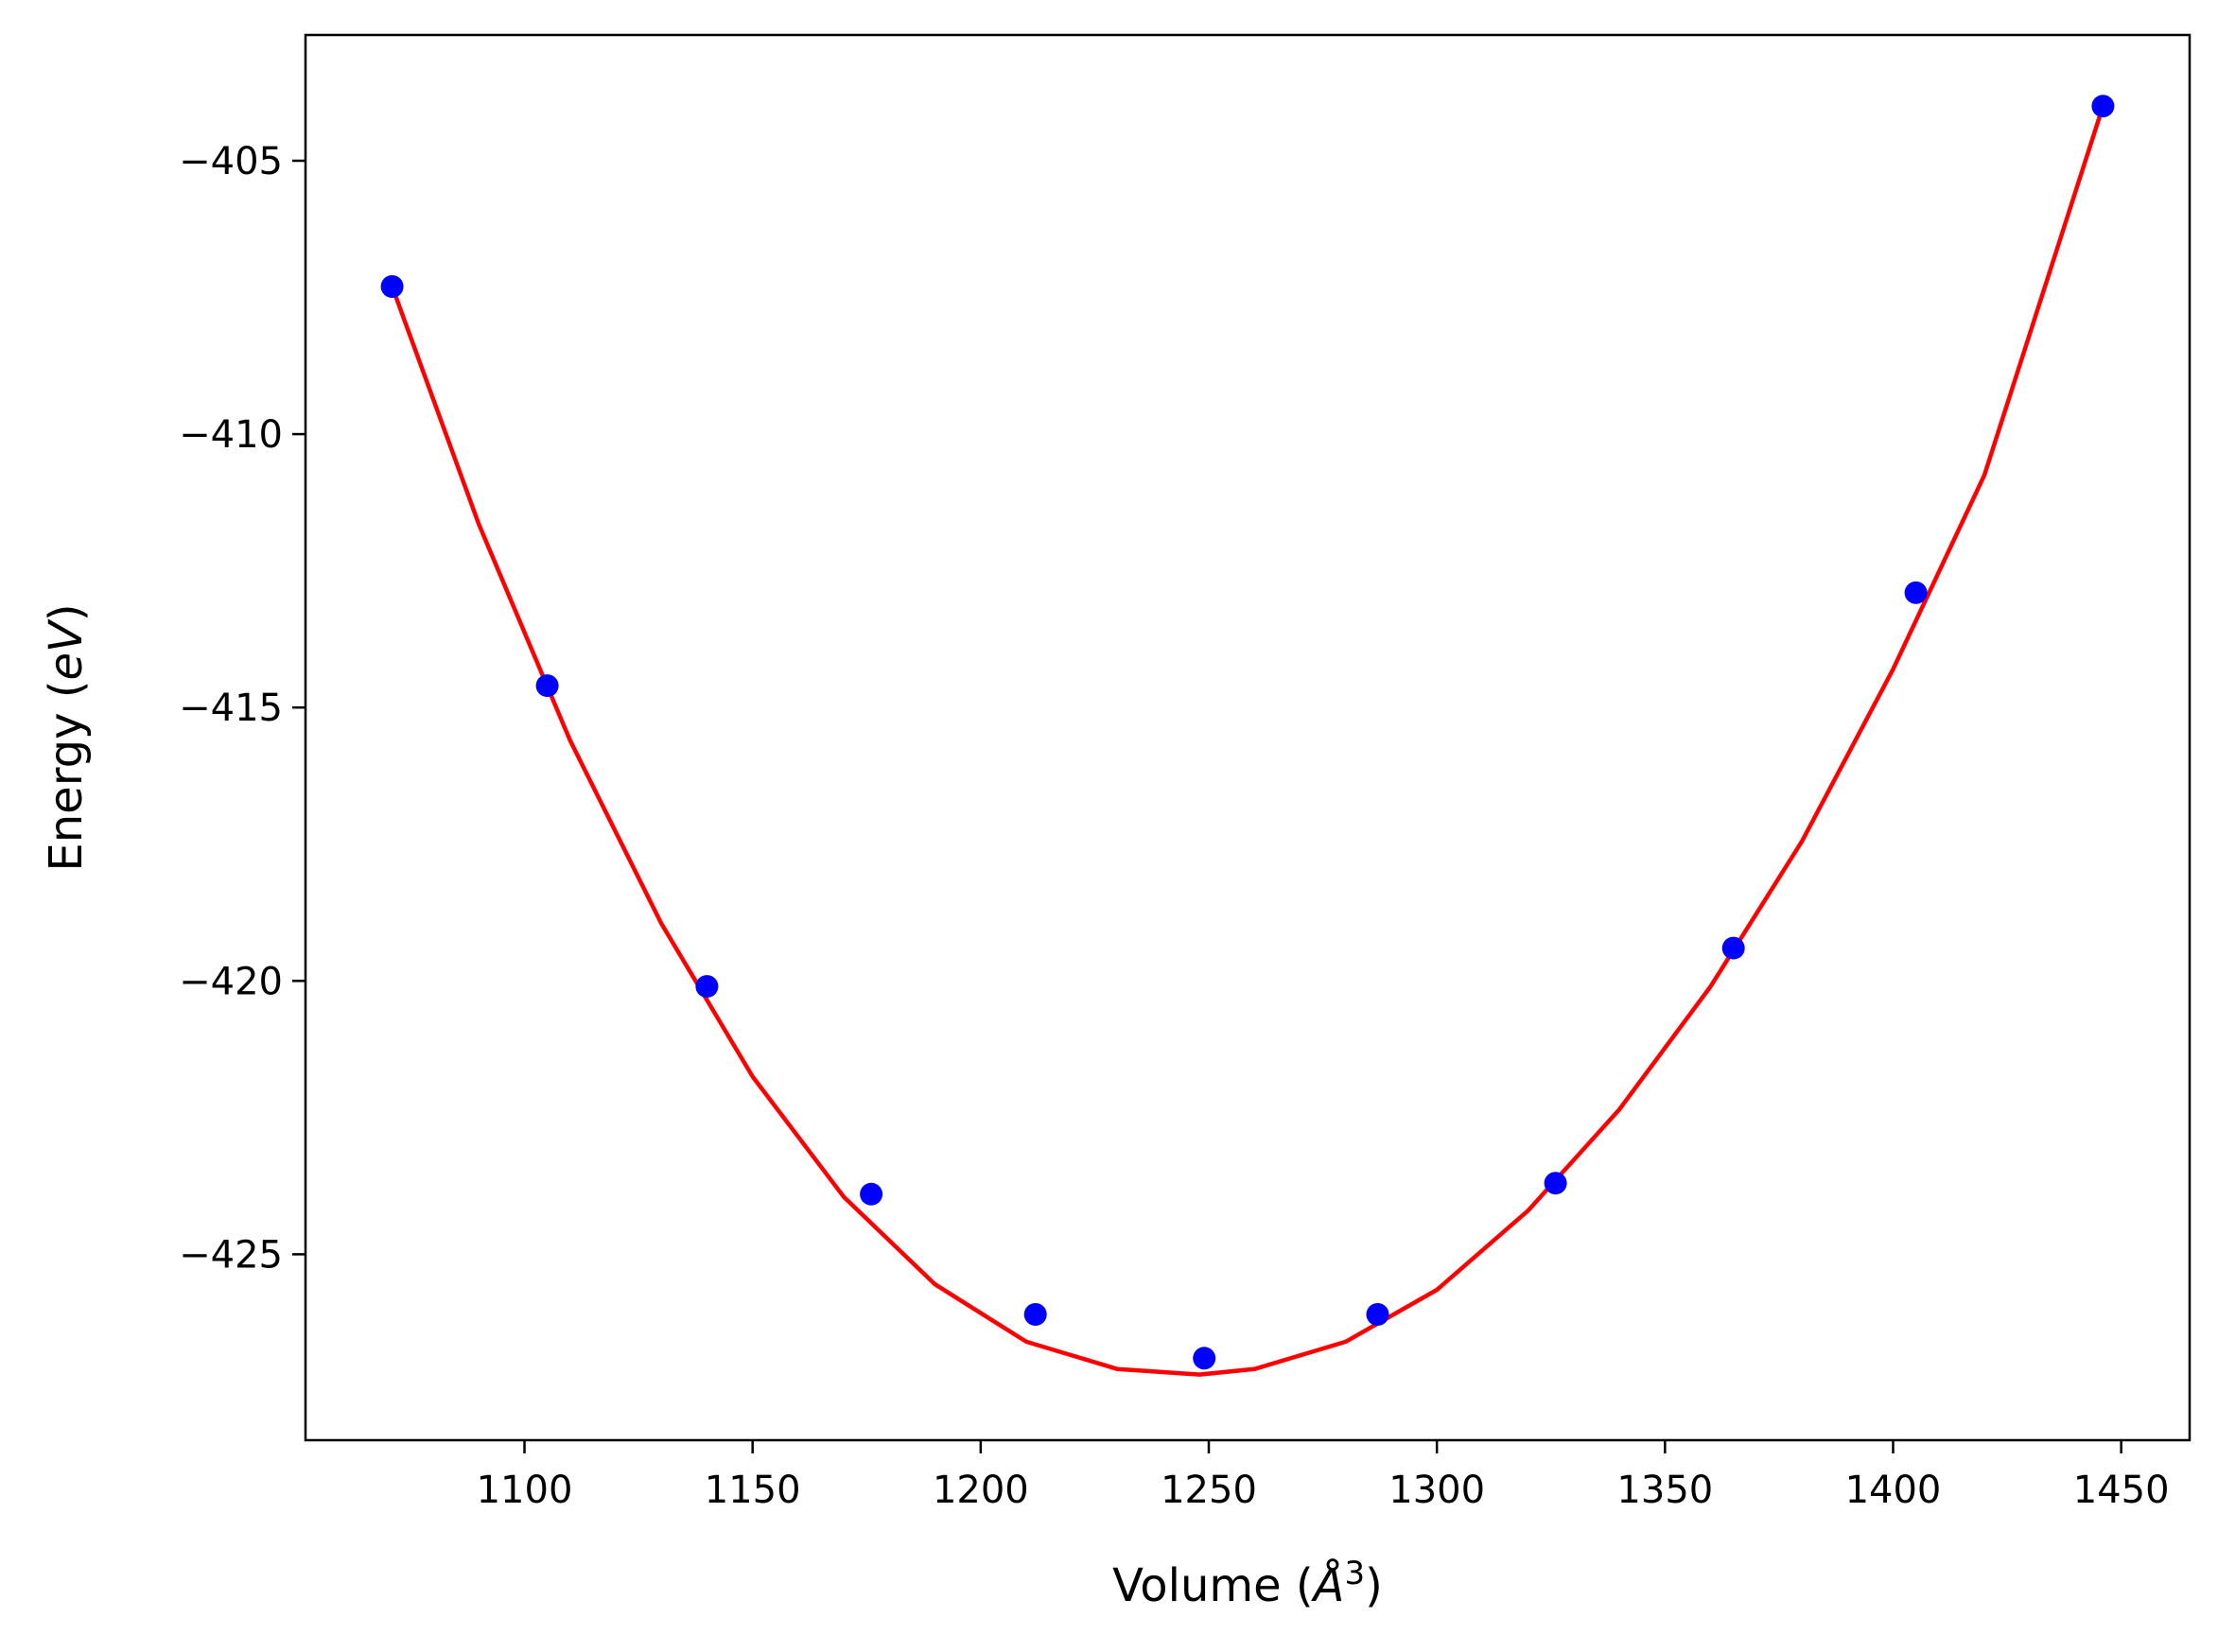  I want to click on y-tick-label: −410, so click(231, 435).